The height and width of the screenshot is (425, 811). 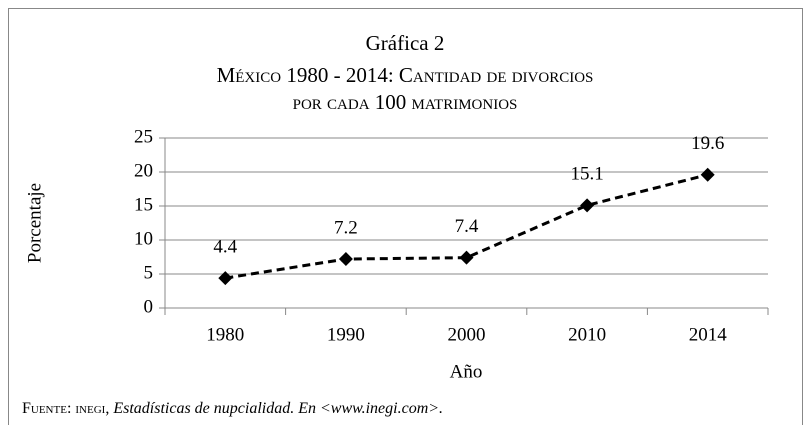 What do you see at coordinates (149, 306) in the screenshot?
I see `y-tick-label: 0` at bounding box center [149, 306].